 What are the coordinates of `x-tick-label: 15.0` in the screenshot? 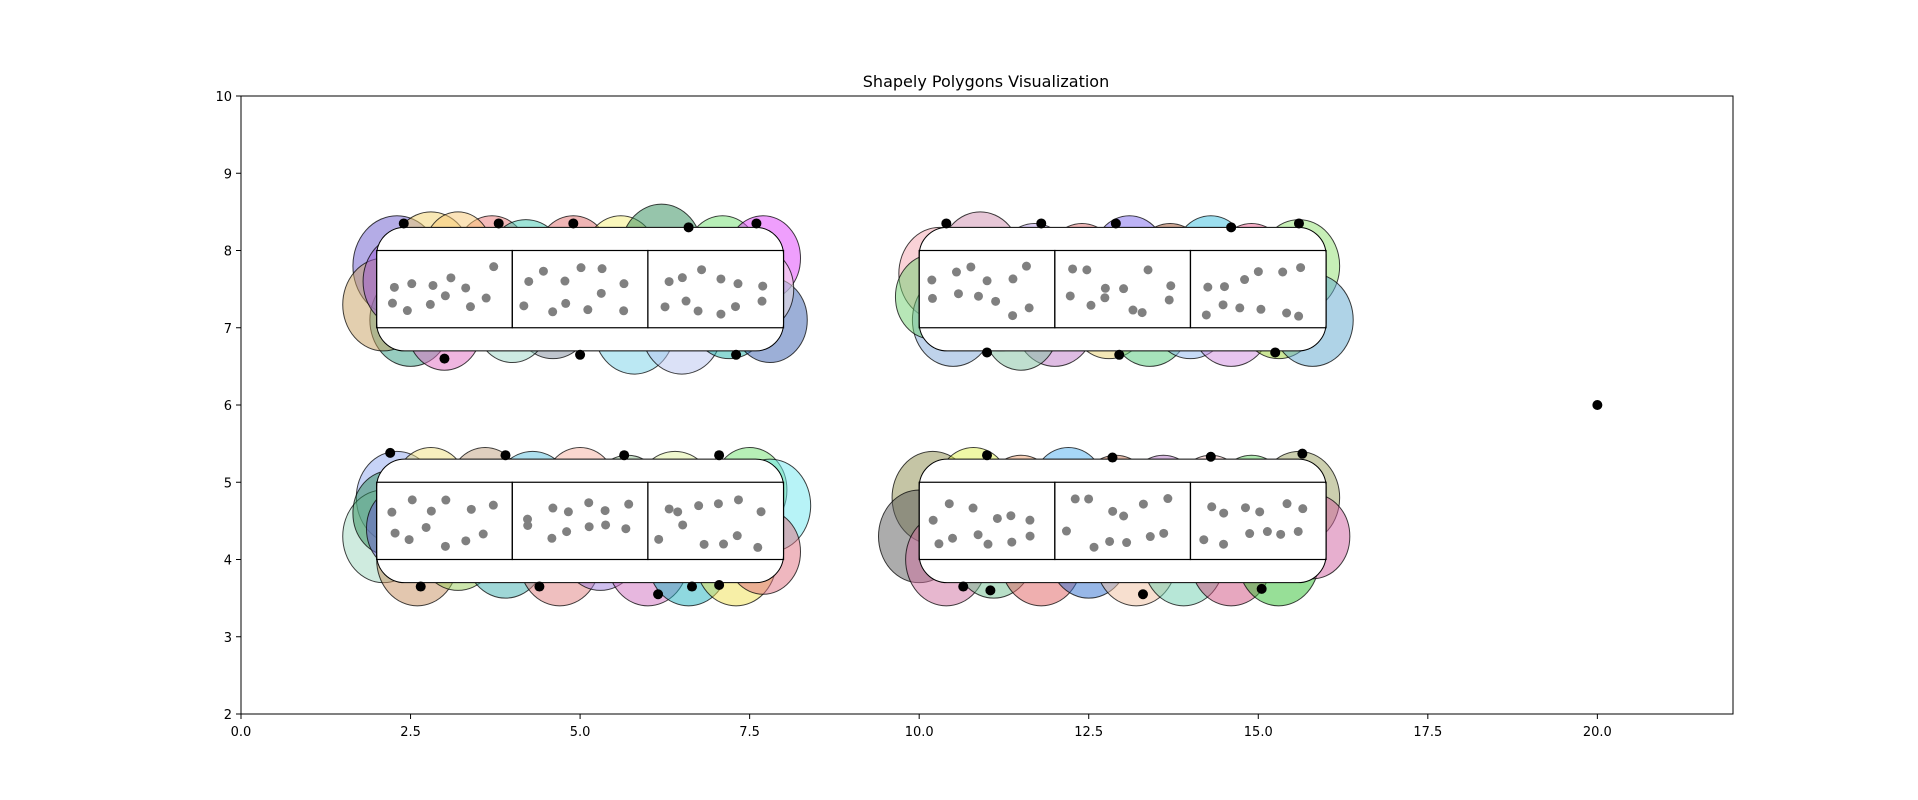 It's located at (1258, 732).